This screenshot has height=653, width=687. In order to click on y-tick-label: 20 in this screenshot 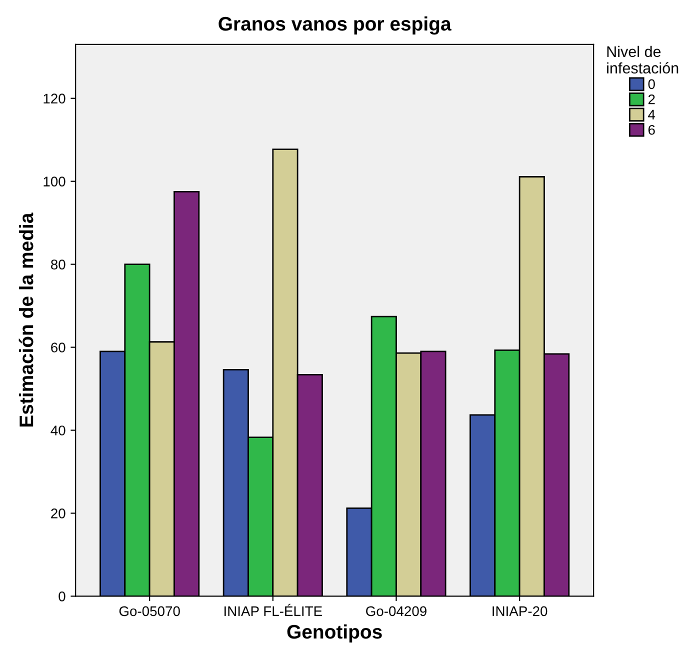, I will do `click(58, 513)`.